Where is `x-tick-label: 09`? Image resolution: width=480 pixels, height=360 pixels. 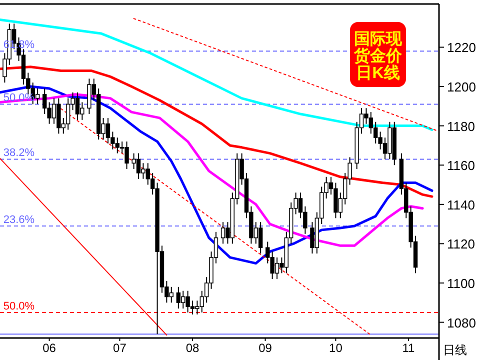 x-tick-label: 09 is located at coordinates (265, 348).